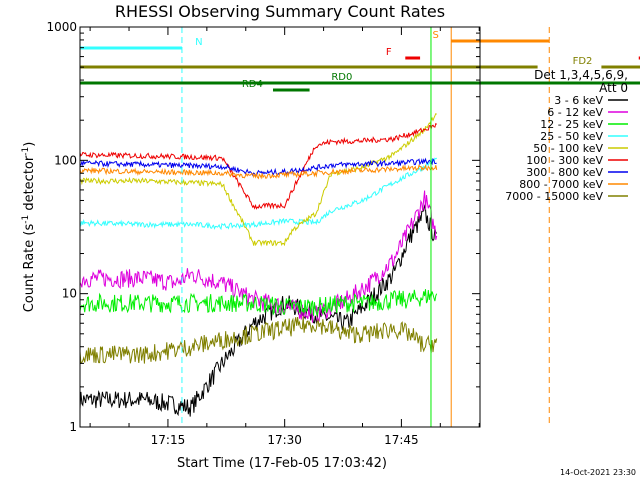  What do you see at coordinates (29, 268) in the screenshot?
I see `y-axis-label-main: Count Rate (s` at bounding box center [29, 268].